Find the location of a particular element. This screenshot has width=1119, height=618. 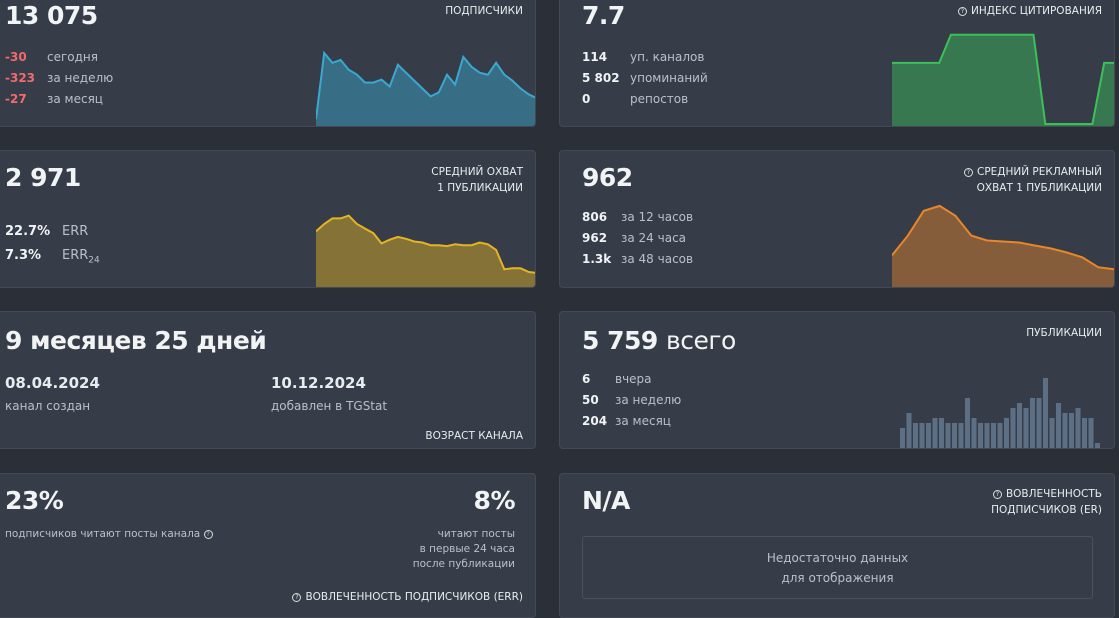

ad-reach-chart is located at coordinates (1003, 242).